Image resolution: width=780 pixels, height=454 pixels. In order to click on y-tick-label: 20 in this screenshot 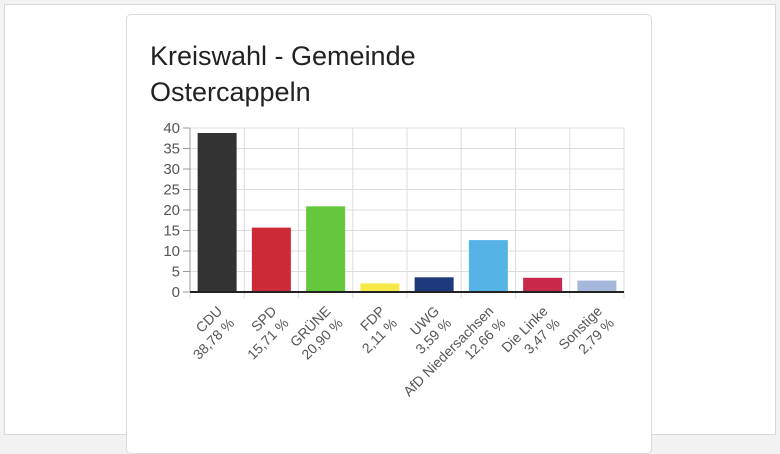, I will do `click(171, 210)`.